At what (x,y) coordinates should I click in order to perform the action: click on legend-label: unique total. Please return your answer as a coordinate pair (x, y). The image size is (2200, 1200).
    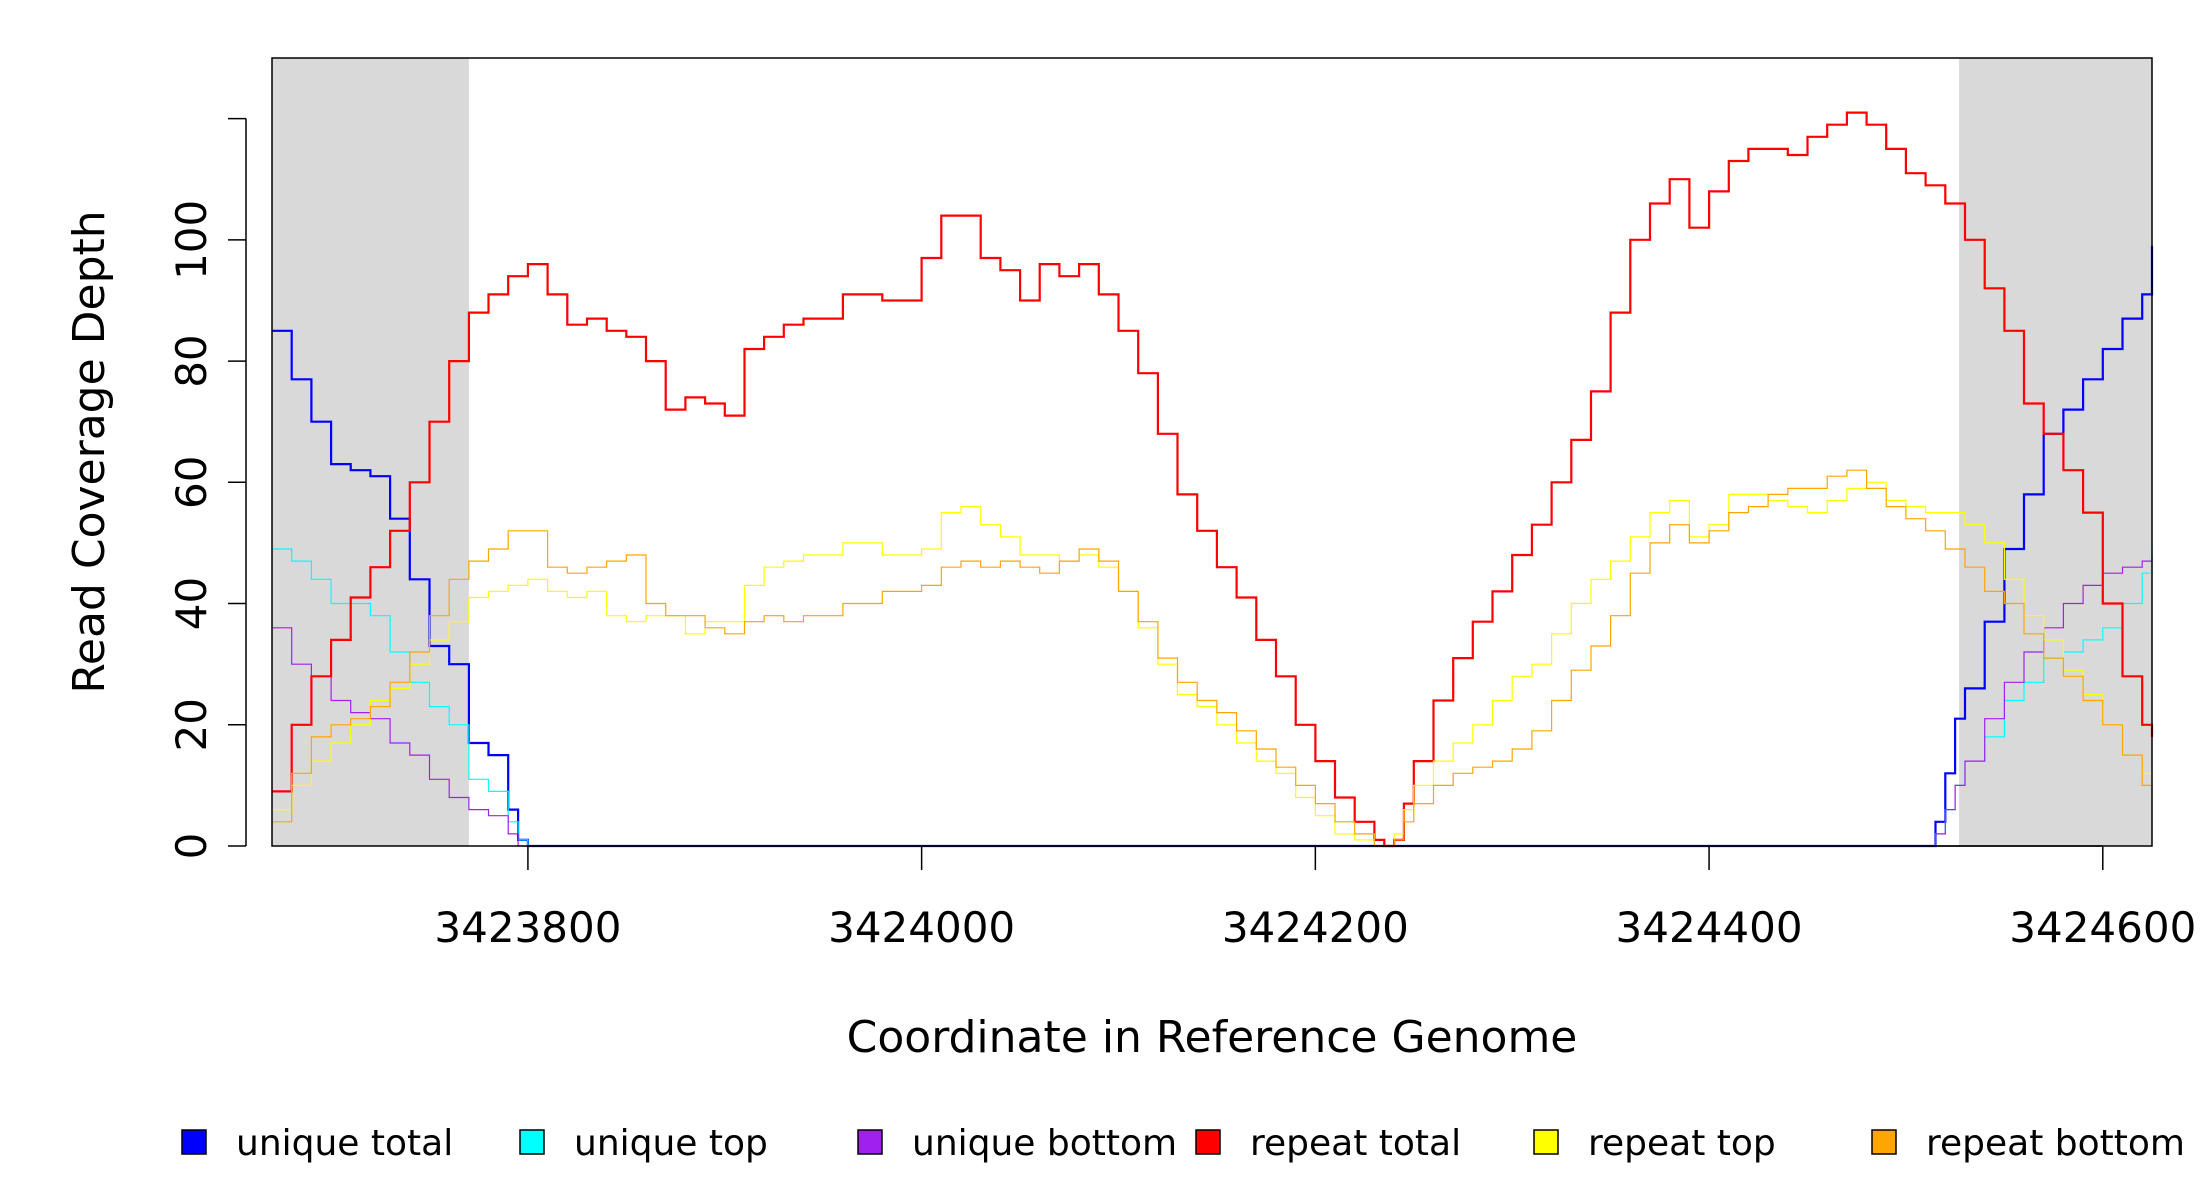
    Looking at the image, I should click on (344, 1143).